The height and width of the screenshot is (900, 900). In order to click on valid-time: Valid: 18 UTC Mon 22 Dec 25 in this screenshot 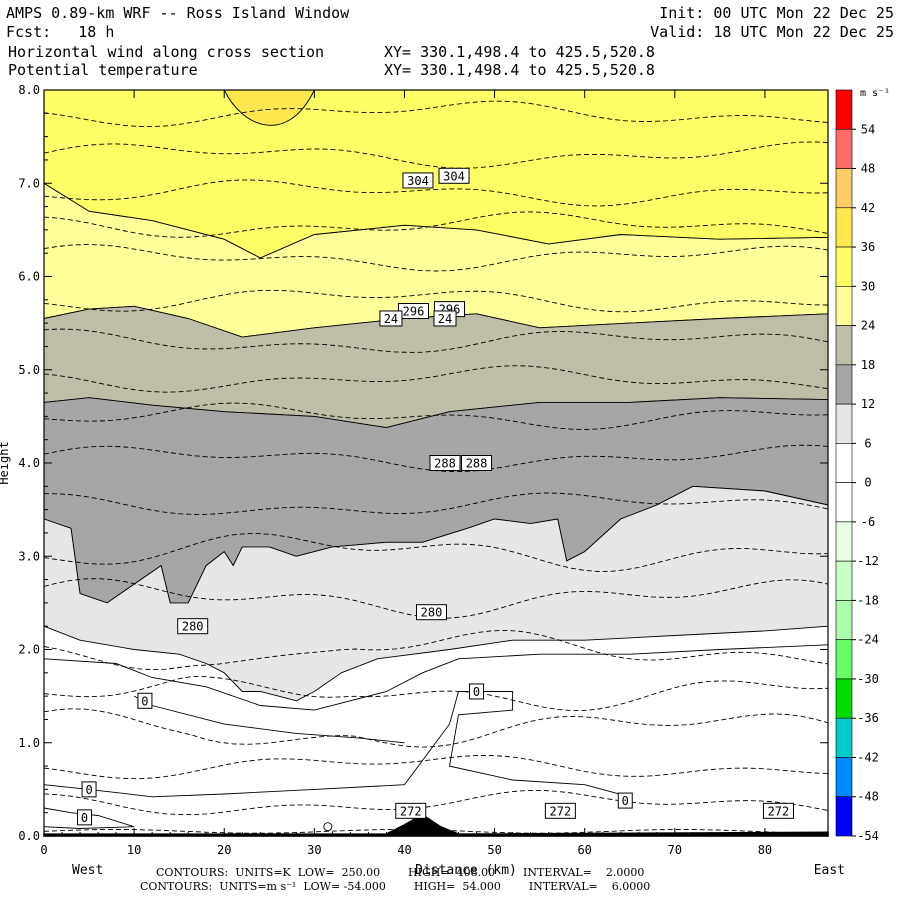, I will do `click(772, 32)`.